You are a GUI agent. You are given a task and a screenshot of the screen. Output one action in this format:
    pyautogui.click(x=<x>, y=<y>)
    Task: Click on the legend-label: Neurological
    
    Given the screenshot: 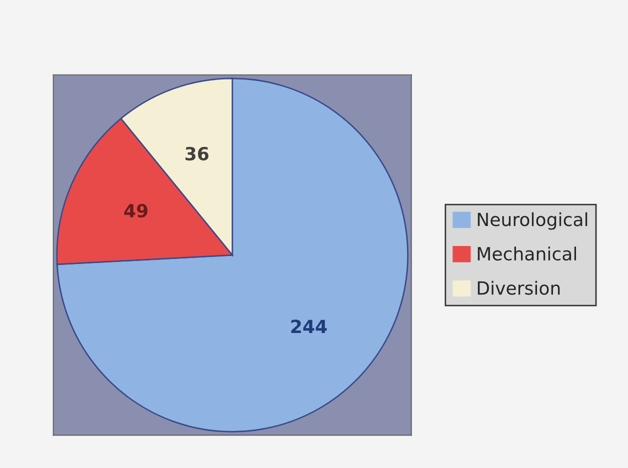 What is the action you would take?
    pyautogui.click(x=533, y=221)
    